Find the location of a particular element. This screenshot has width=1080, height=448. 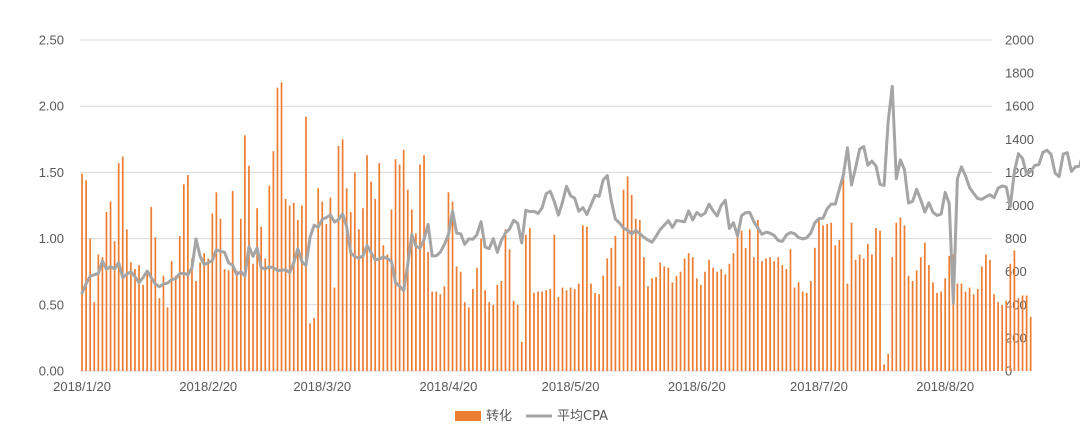

right-tick-label: 1600 is located at coordinates (1019, 106).